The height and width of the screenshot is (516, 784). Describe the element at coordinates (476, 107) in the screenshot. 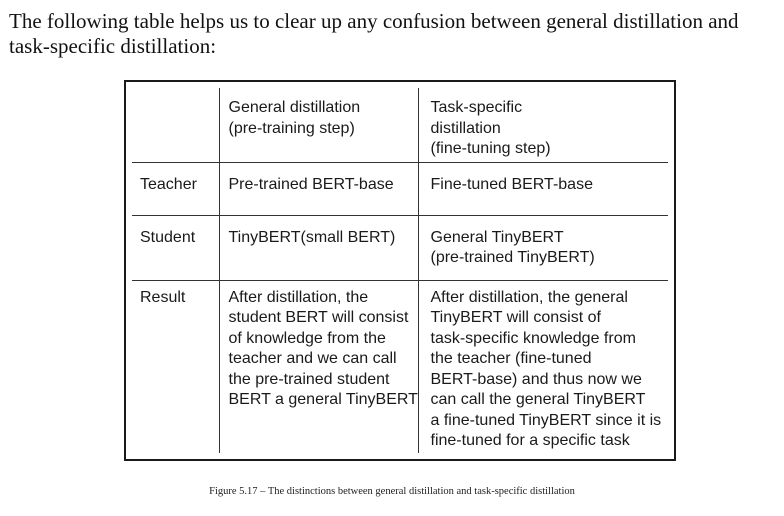

I see `header-task-line: Task-specific` at that location.